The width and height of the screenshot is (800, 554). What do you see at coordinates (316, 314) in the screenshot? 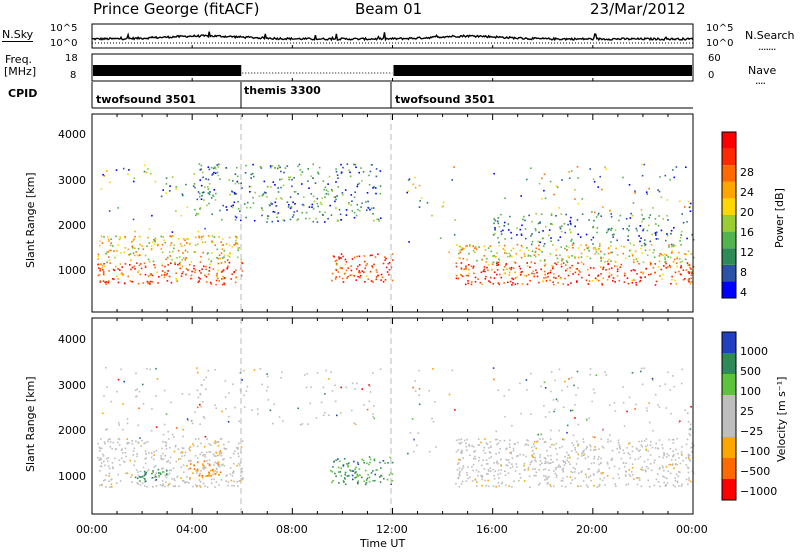
I see `cpid-boundaries` at bounding box center [316, 314].